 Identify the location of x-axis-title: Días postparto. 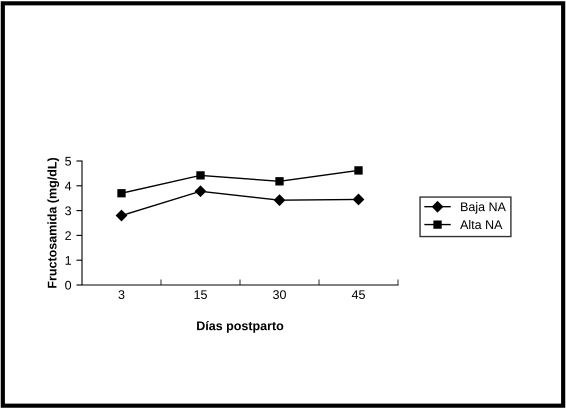
(240, 326).